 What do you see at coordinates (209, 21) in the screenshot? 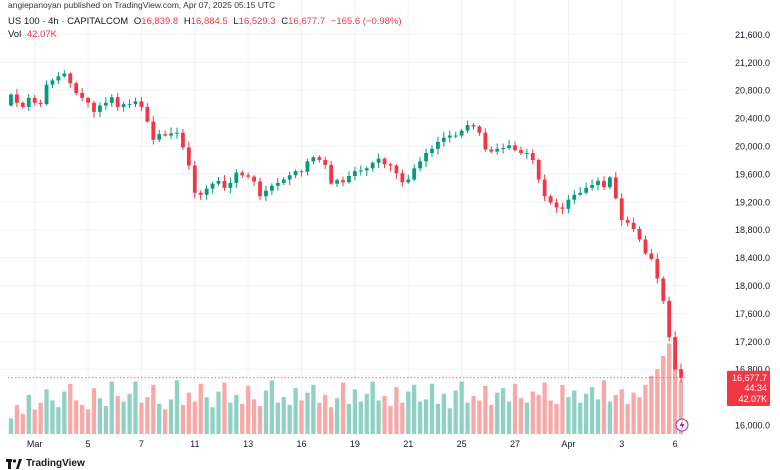
I see `high-value: 16,884.5` at bounding box center [209, 21].